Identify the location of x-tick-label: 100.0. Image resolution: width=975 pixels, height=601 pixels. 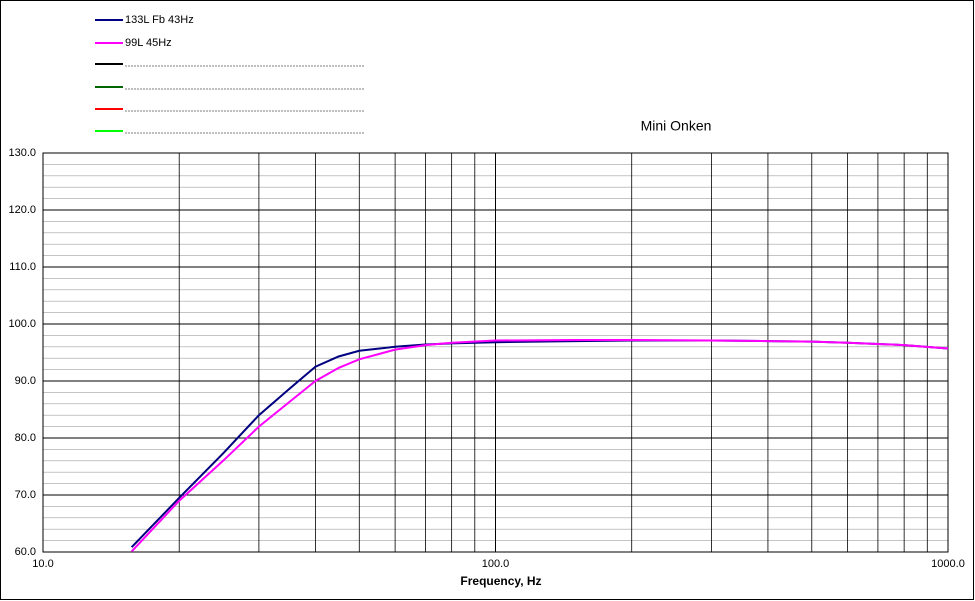
(496, 564).